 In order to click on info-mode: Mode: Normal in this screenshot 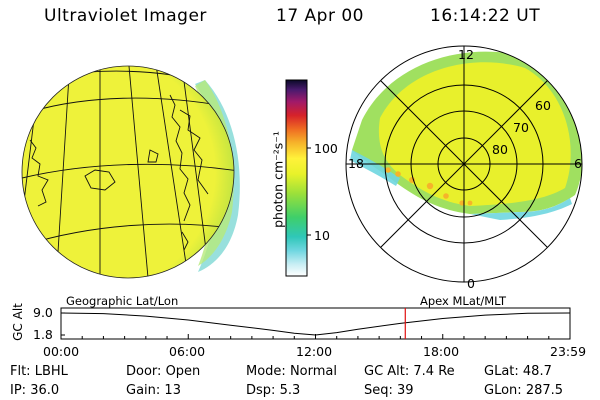, I will do `click(291, 371)`.